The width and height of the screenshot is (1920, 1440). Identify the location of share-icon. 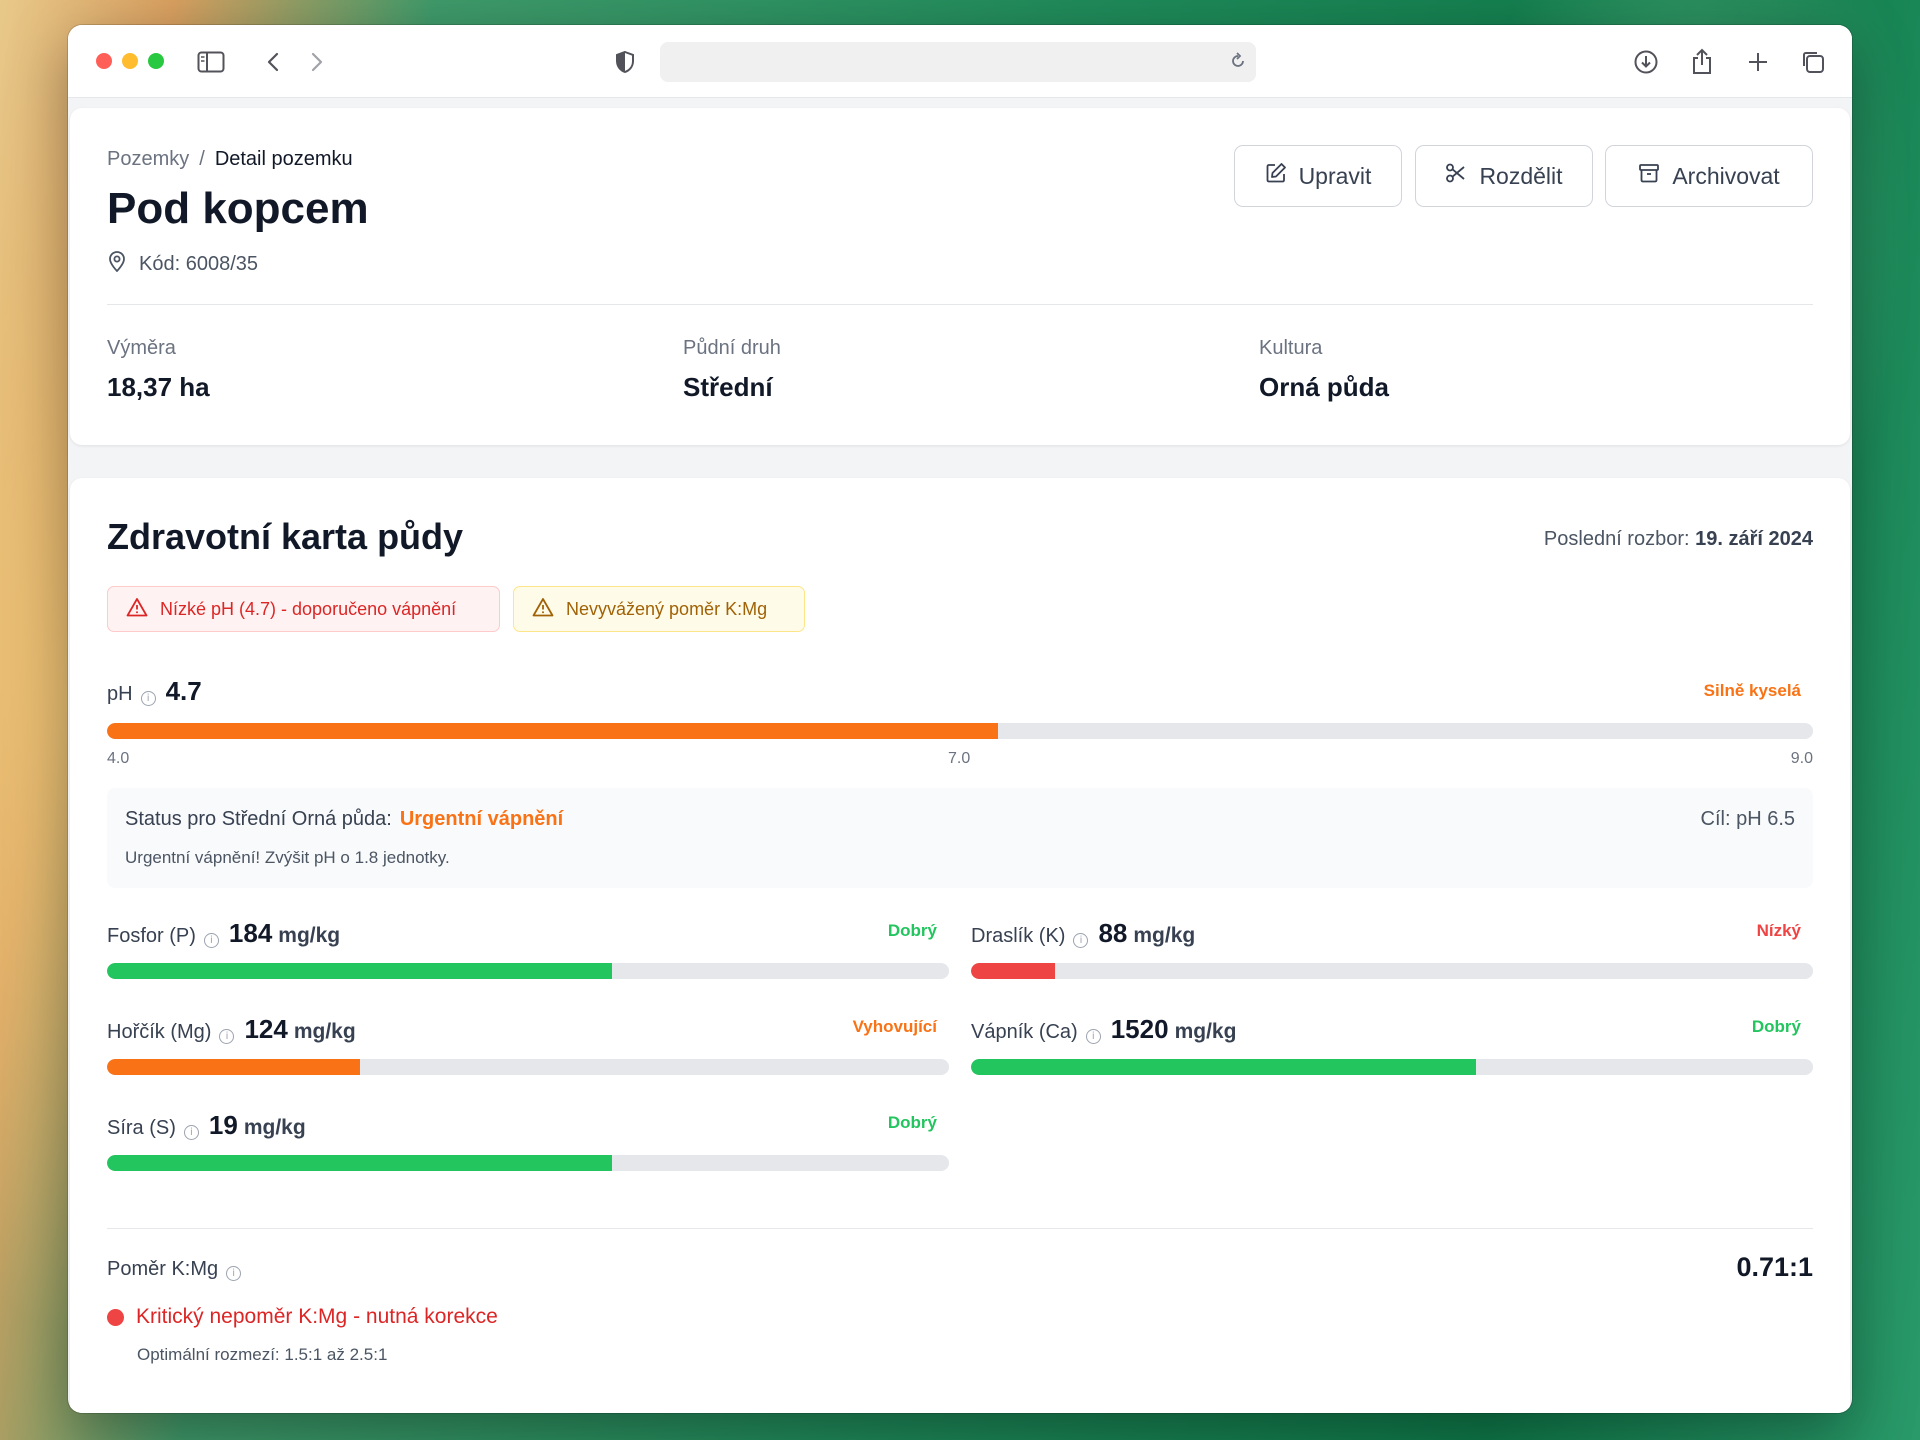
(1702, 62).